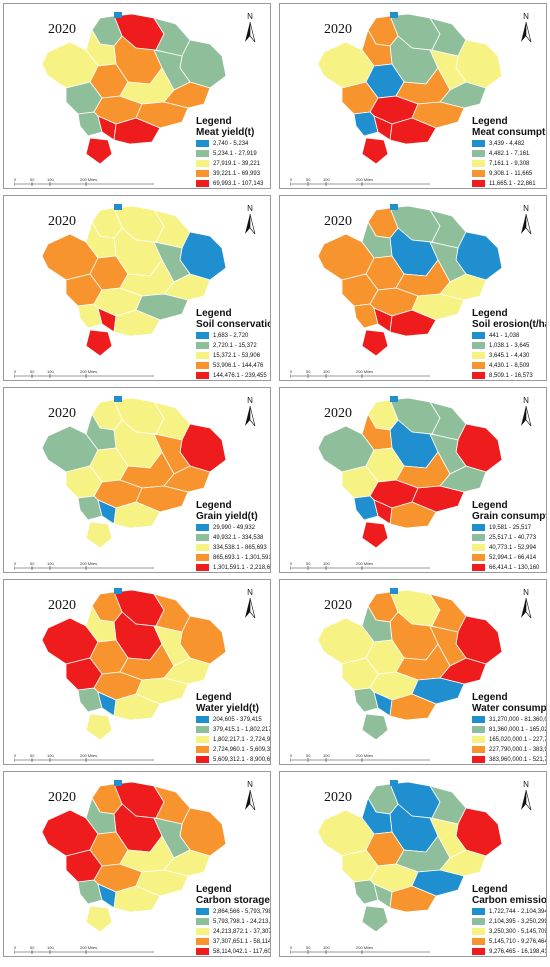 The width and height of the screenshot is (550, 967). I want to click on legend-item: 441 - 1,038, so click(509, 335).